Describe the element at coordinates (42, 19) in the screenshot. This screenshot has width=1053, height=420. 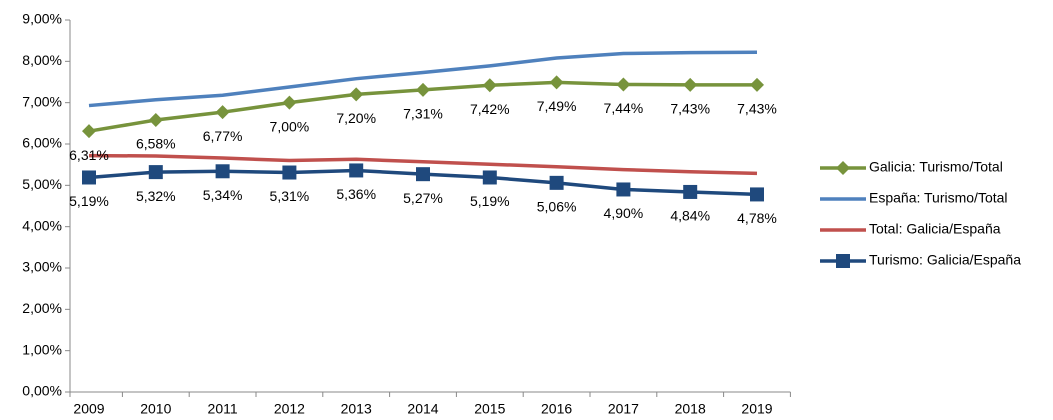
I see `y-tick-label: 9,00%` at that location.